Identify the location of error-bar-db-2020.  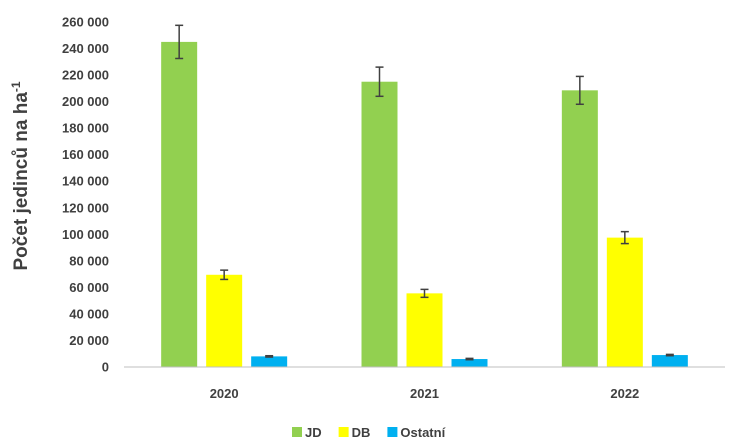
(224, 275).